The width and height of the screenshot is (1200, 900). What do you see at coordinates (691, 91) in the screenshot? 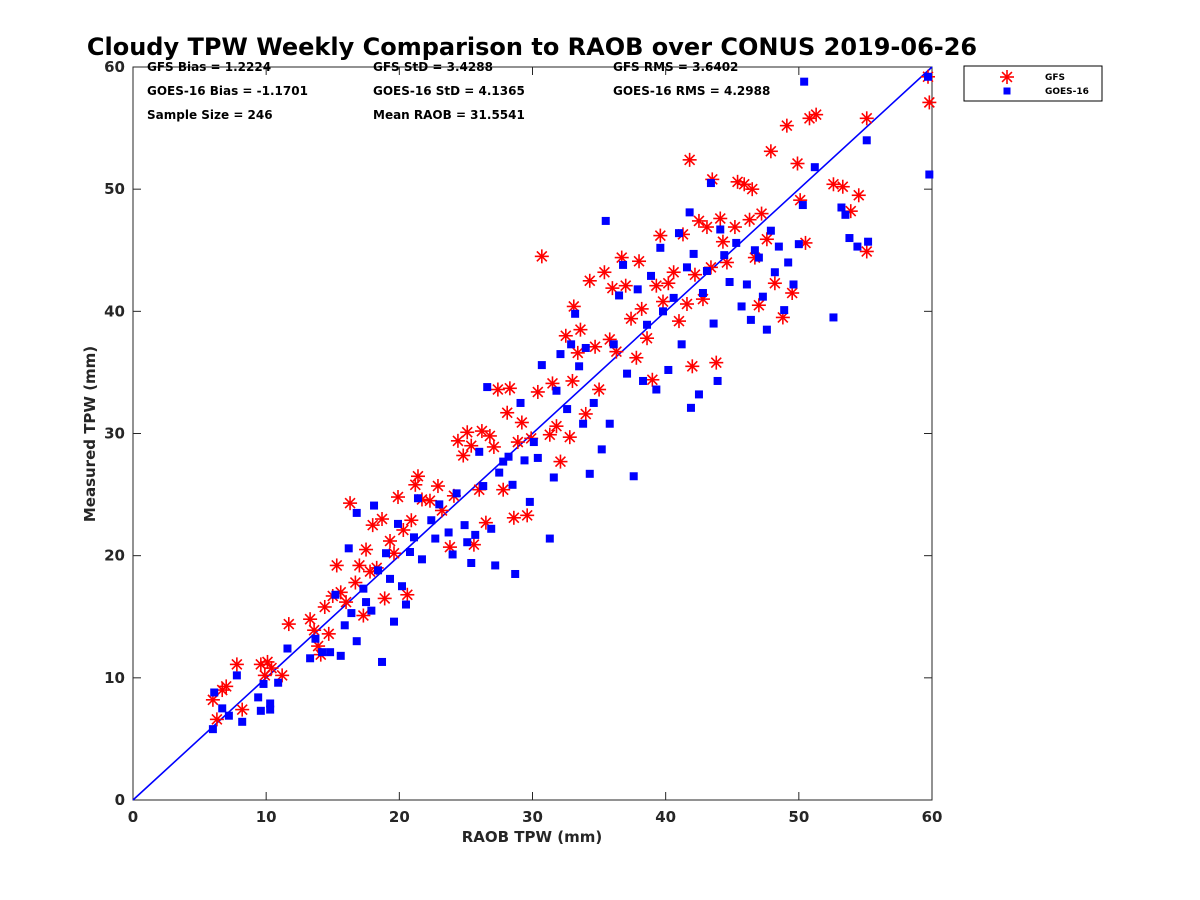
I see `stat-text: GOES-16 RMS = 4.2988` at bounding box center [691, 91].